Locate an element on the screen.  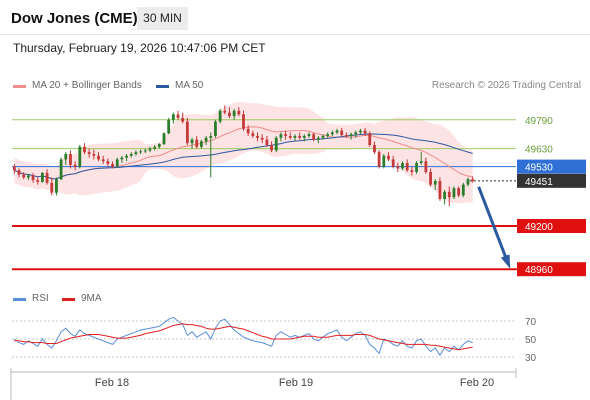
level-label-48960: 48960 is located at coordinates (539, 270).